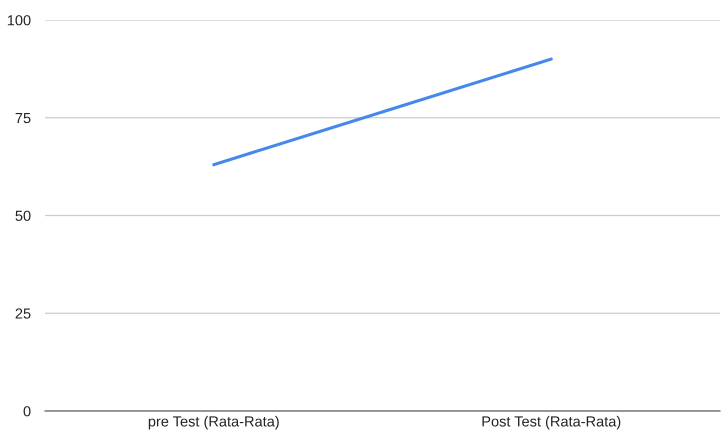  What do you see at coordinates (23, 215) in the screenshot?
I see `y-tick-label: 50` at bounding box center [23, 215].